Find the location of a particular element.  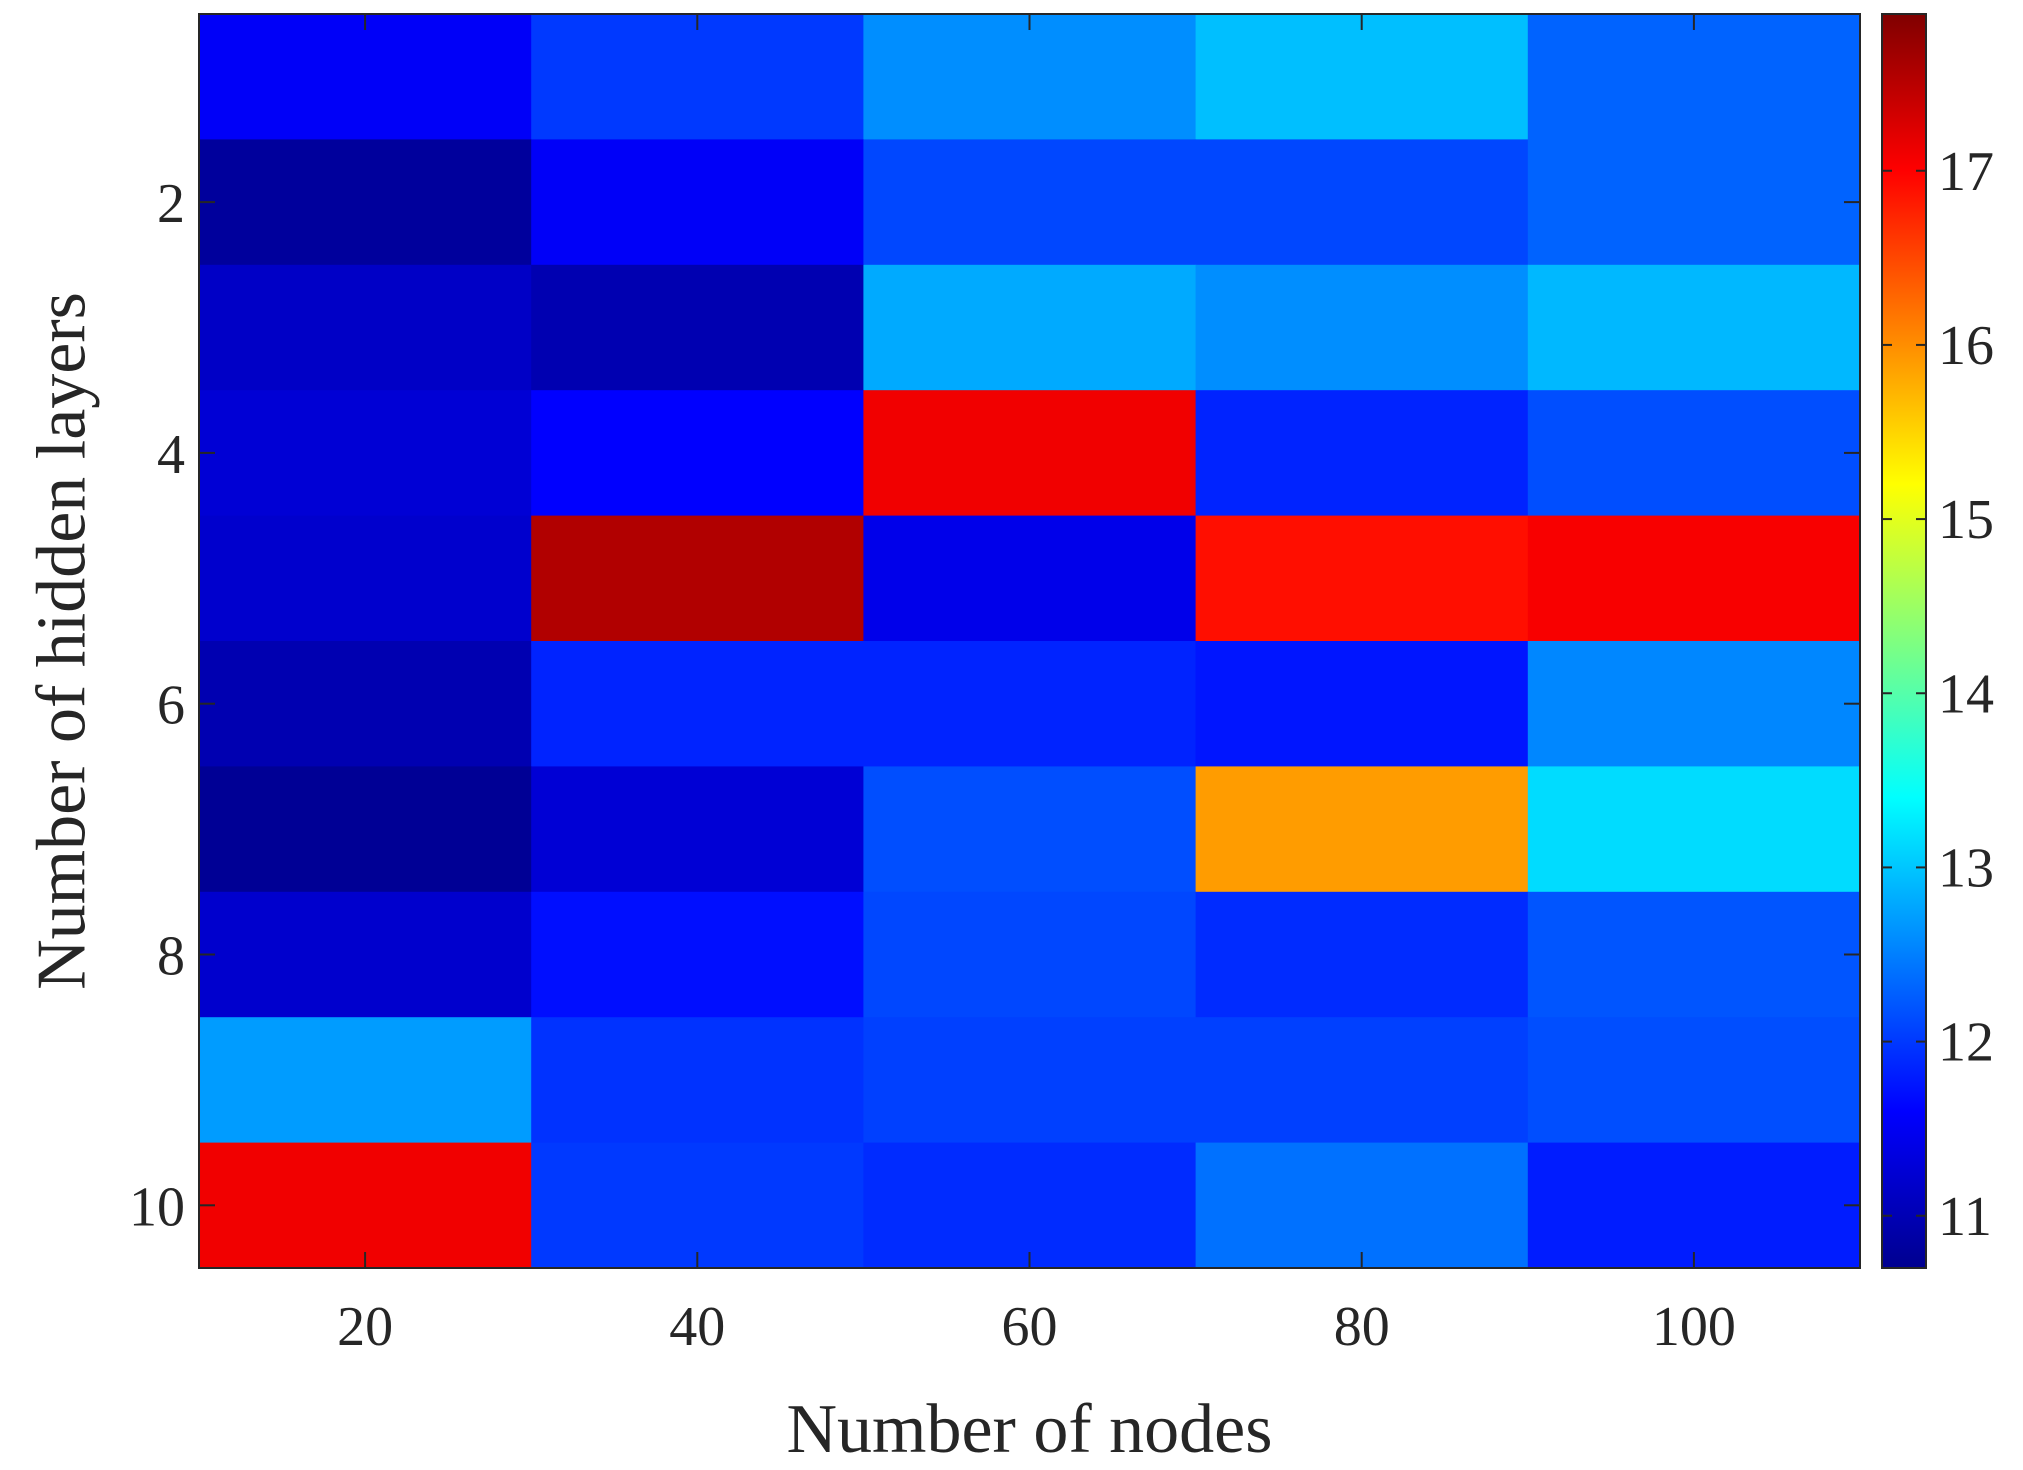

heatmap-cell-r4-c40 is located at coordinates (697, 453).